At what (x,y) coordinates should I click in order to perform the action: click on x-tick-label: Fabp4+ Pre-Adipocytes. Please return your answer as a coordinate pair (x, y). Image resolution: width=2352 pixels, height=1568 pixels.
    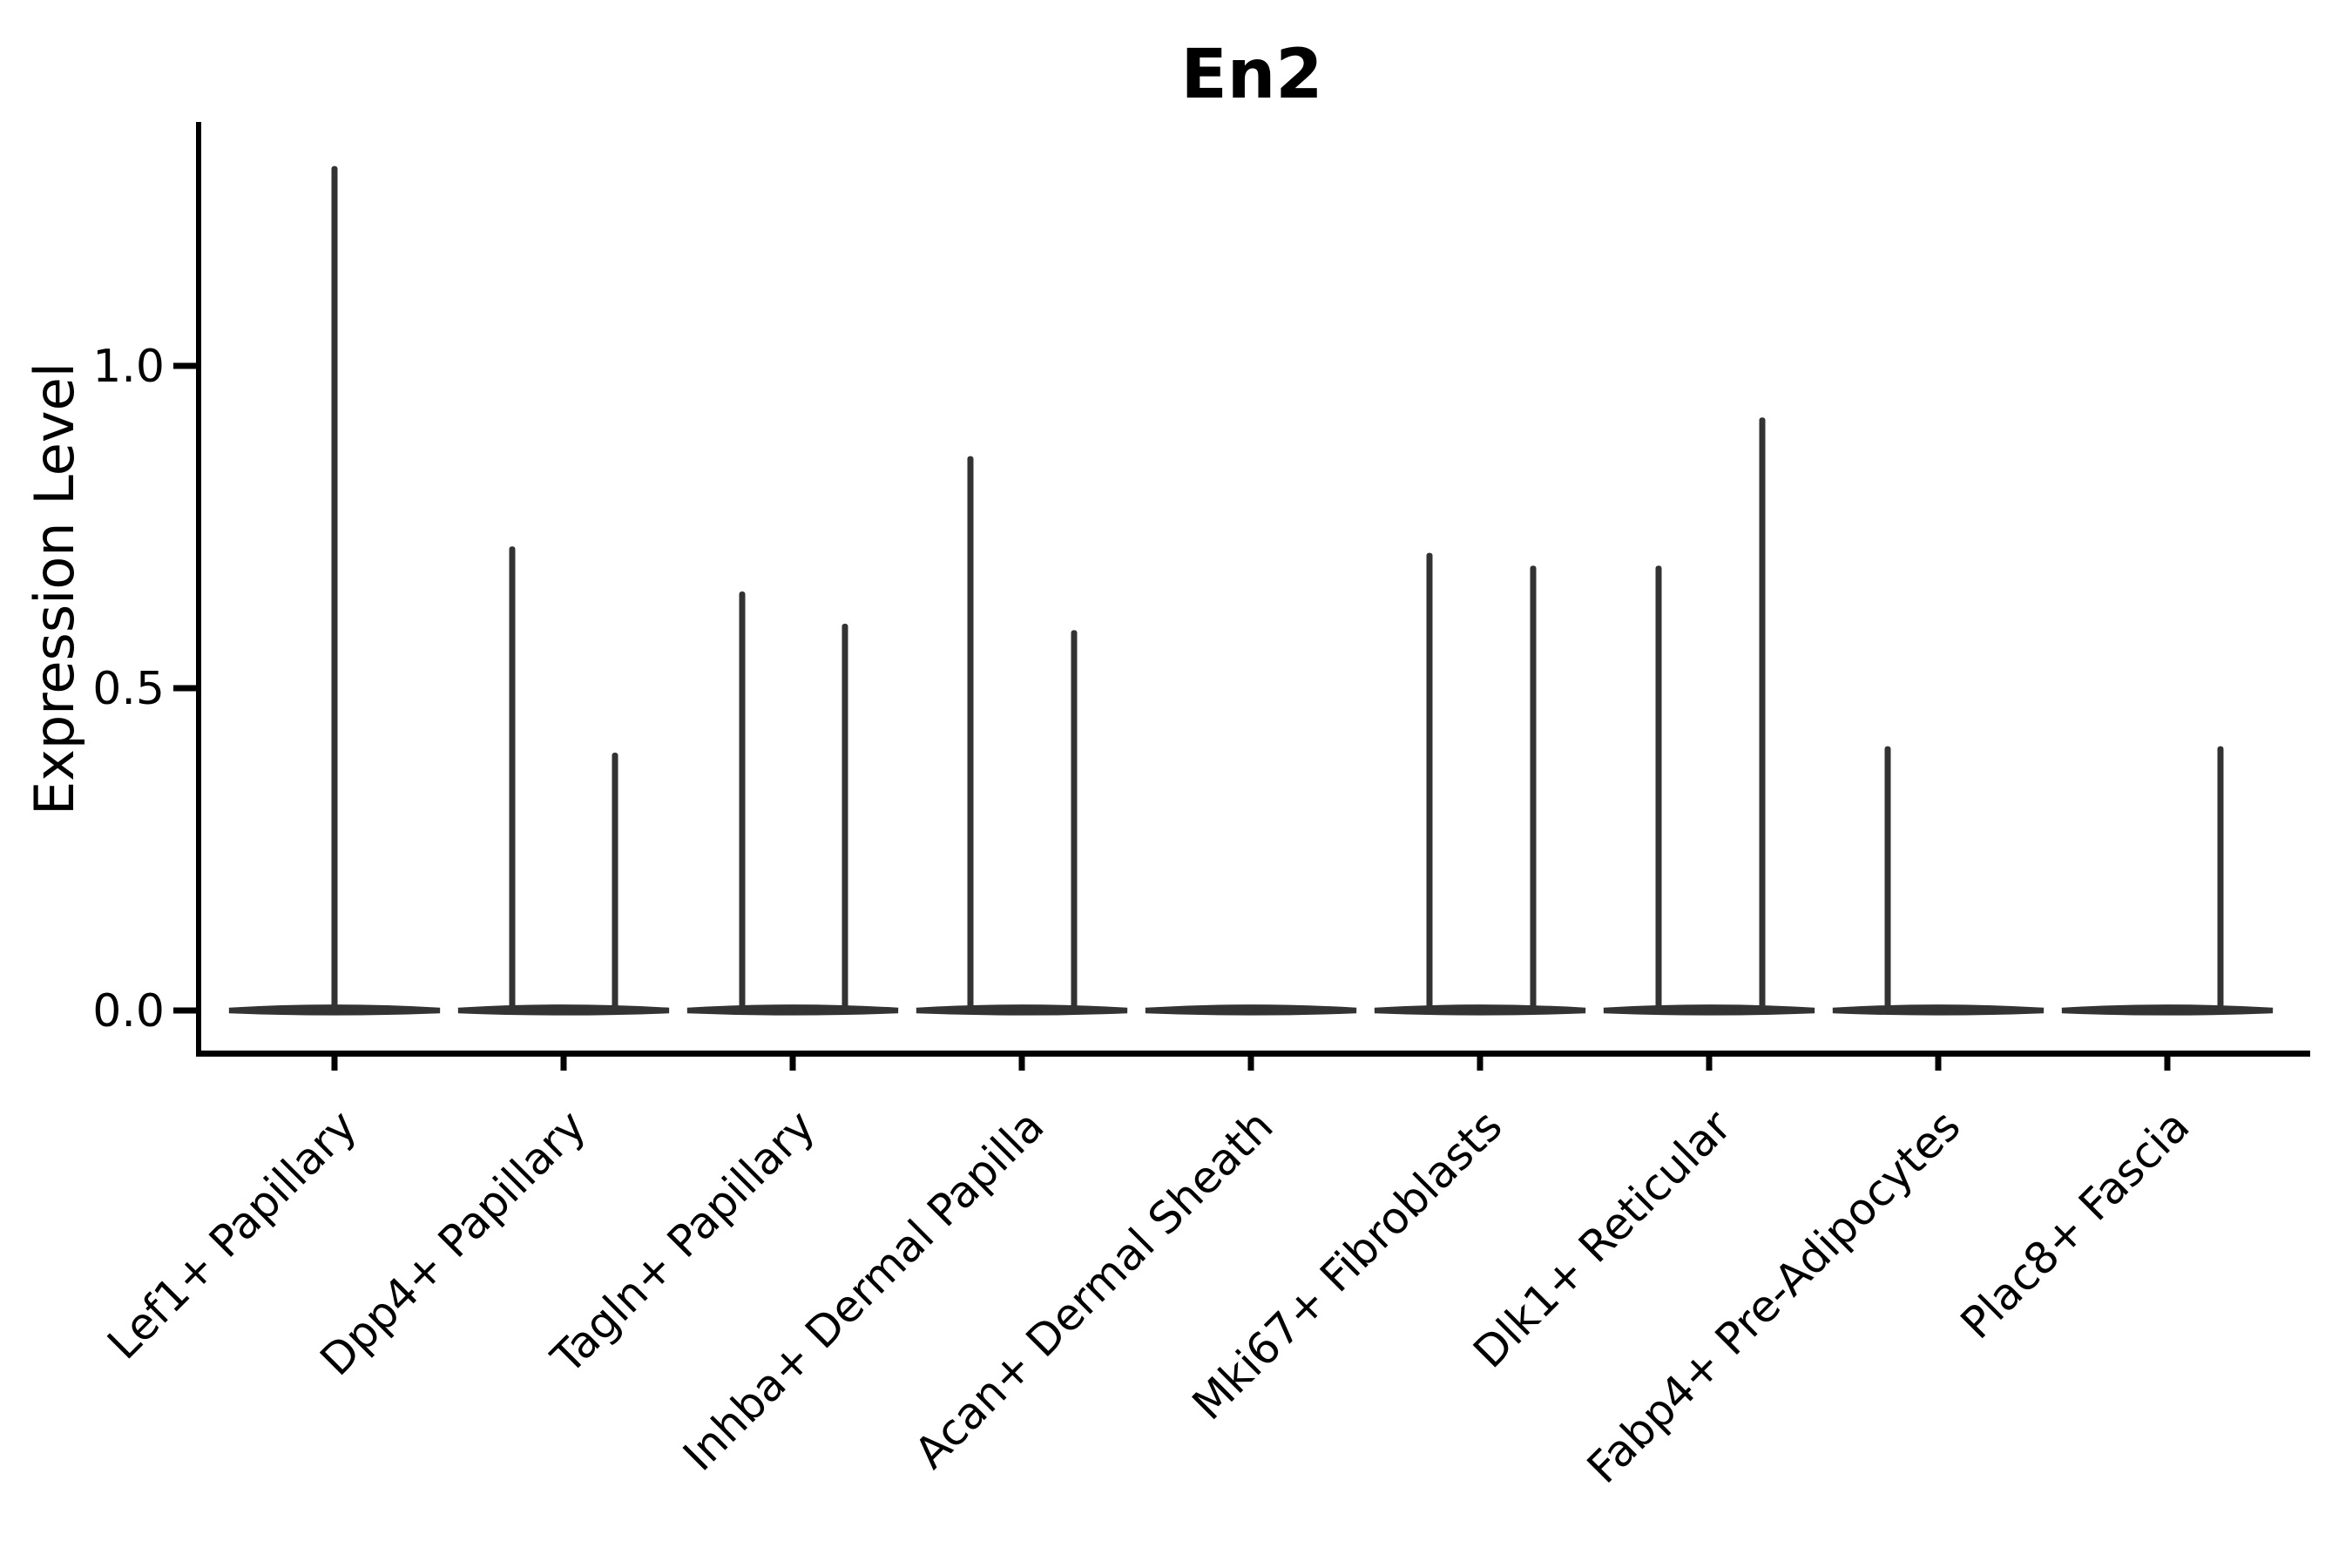
    Looking at the image, I should click on (1774, 1296).